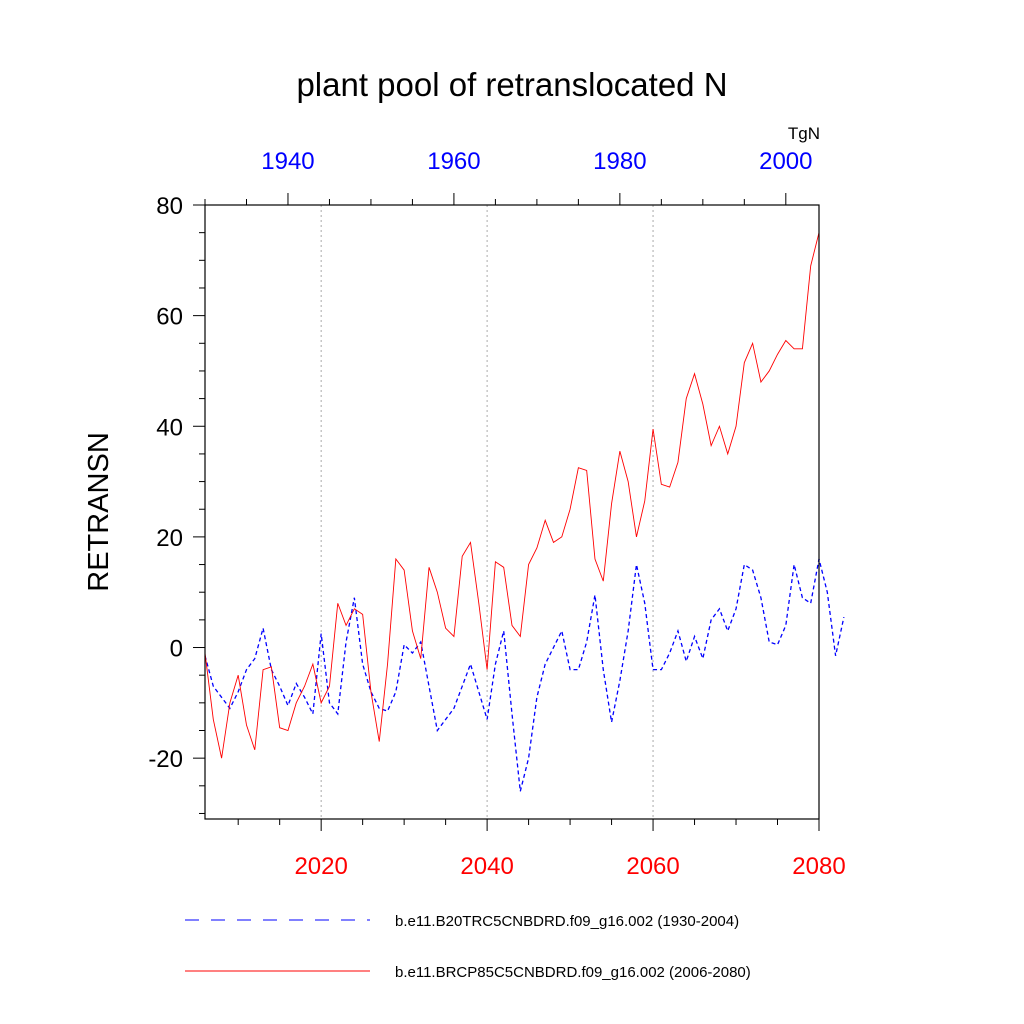 Image resolution: width=1024 pixels, height=1024 pixels. What do you see at coordinates (511, 84) in the screenshot?
I see `chart-title: plant pool of retranslocated N` at bounding box center [511, 84].